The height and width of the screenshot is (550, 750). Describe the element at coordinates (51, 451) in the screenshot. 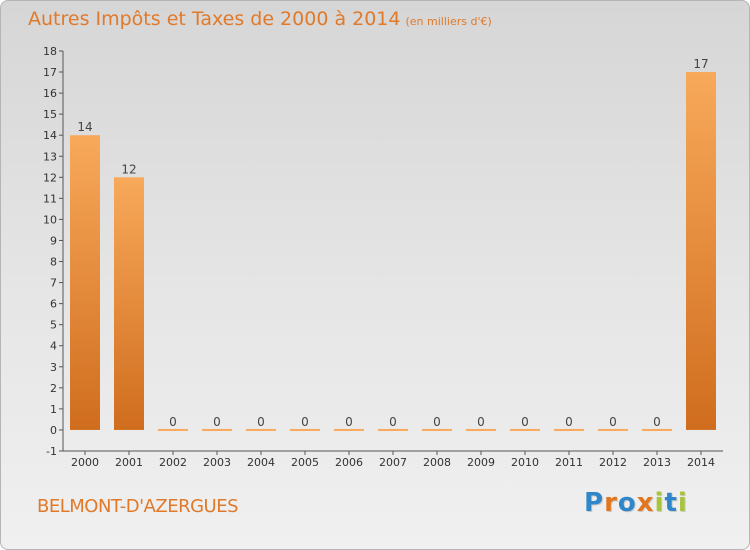

I see `y-tick-label: -1` at that location.